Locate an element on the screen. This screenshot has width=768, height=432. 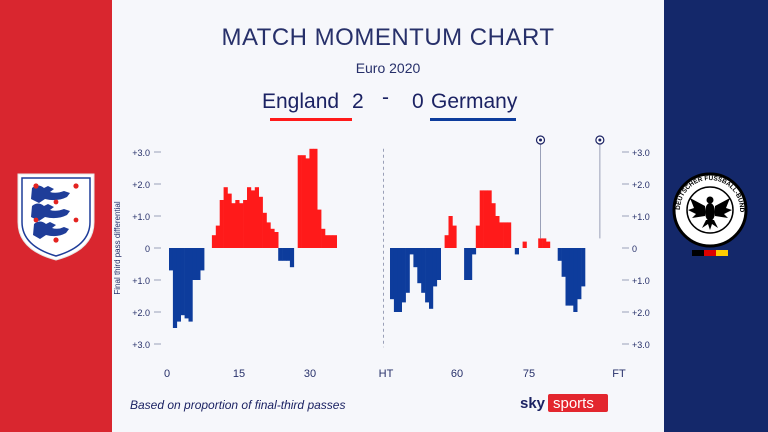
germany-underline is located at coordinates (473, 119).